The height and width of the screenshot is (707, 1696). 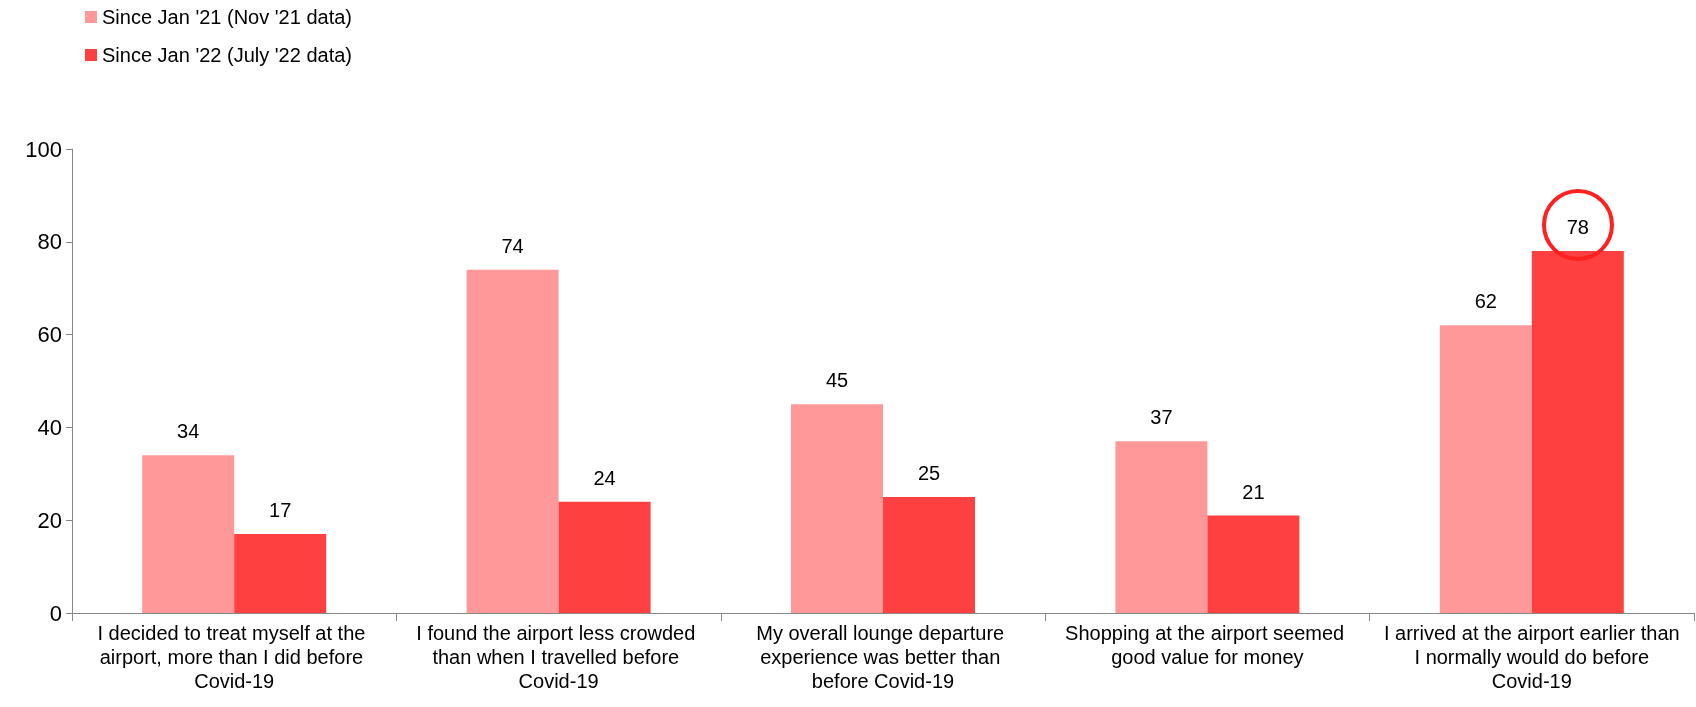 What do you see at coordinates (1485, 301) in the screenshot?
I see `data-label: 62` at bounding box center [1485, 301].